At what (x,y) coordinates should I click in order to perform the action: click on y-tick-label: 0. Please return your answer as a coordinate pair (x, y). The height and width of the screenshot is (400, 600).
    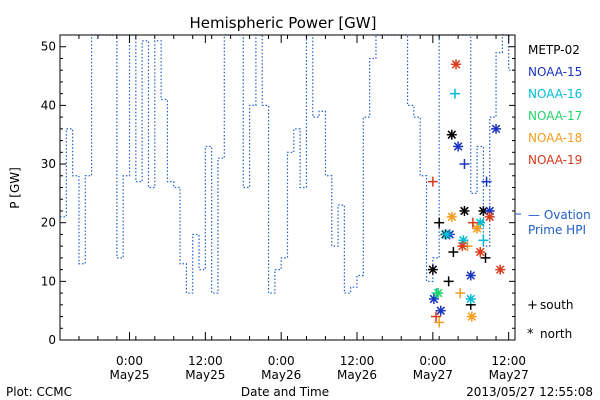
    Looking at the image, I should click on (52, 340).